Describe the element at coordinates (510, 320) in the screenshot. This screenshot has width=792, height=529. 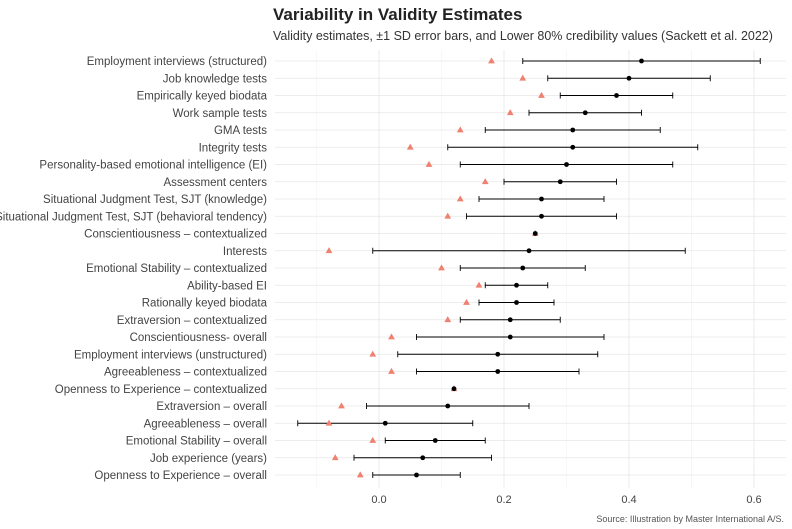
I see `estimate-point-extraversion-contextualized` at that location.